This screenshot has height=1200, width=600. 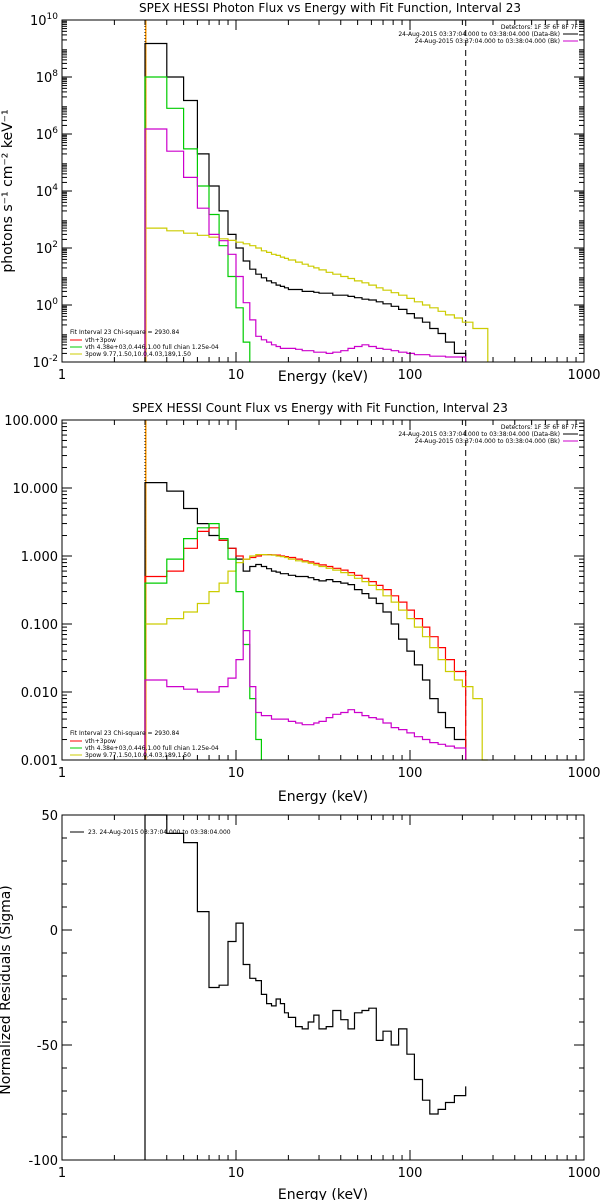 What do you see at coordinates (39, 693) in the screenshot?
I see `y-tick-label: 0.010` at bounding box center [39, 693].